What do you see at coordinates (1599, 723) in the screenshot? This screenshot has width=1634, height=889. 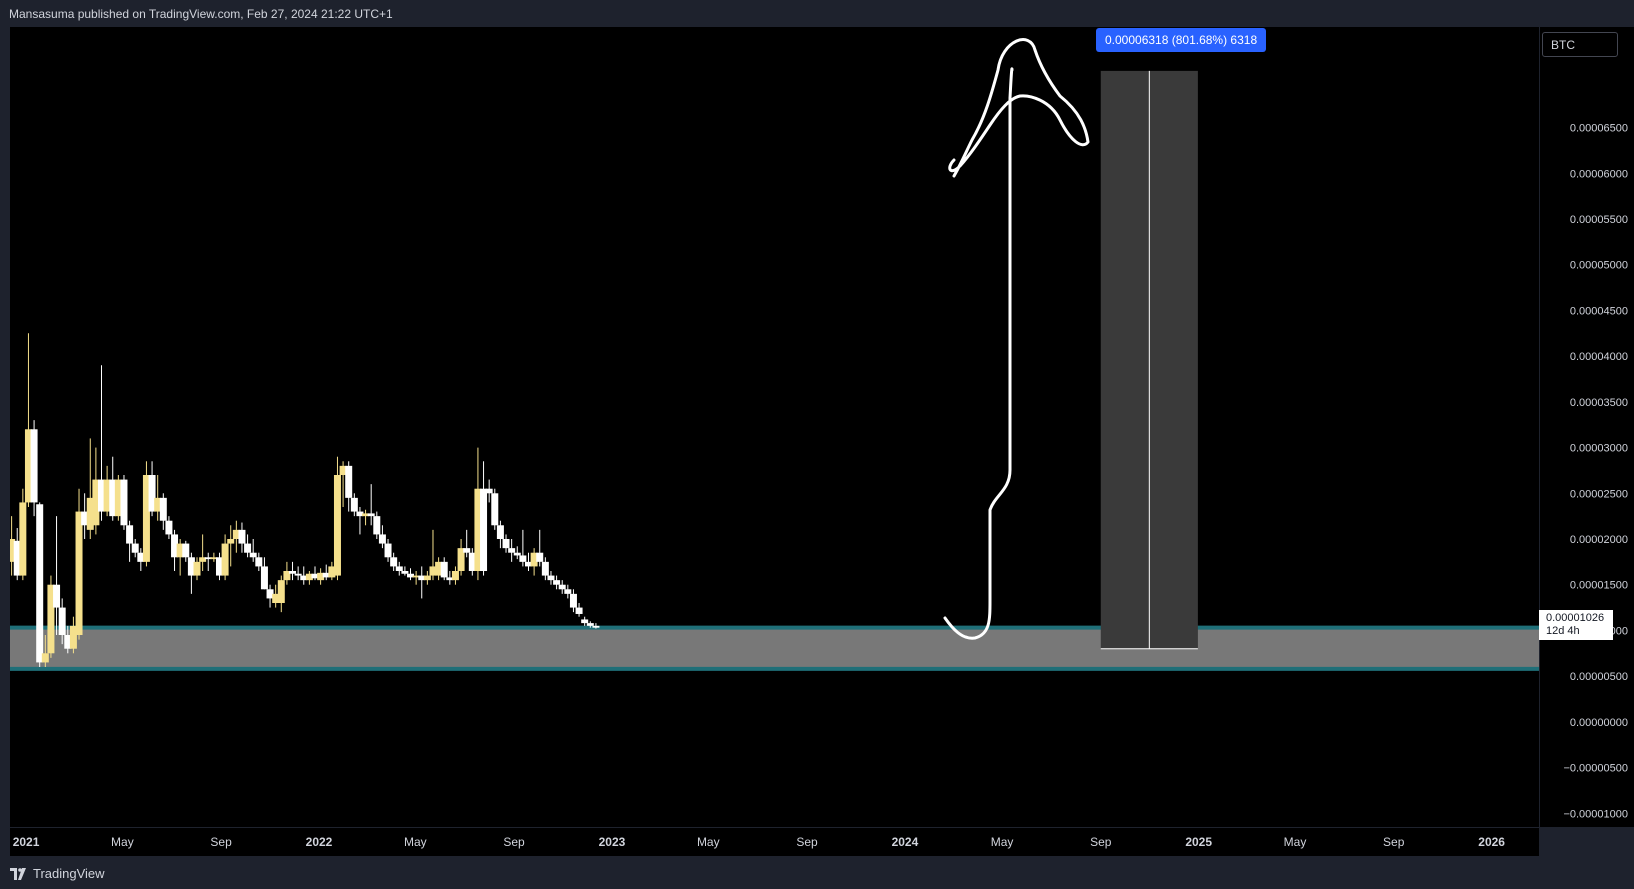 I see `price-tick-label: 0.00000000` at bounding box center [1599, 723].